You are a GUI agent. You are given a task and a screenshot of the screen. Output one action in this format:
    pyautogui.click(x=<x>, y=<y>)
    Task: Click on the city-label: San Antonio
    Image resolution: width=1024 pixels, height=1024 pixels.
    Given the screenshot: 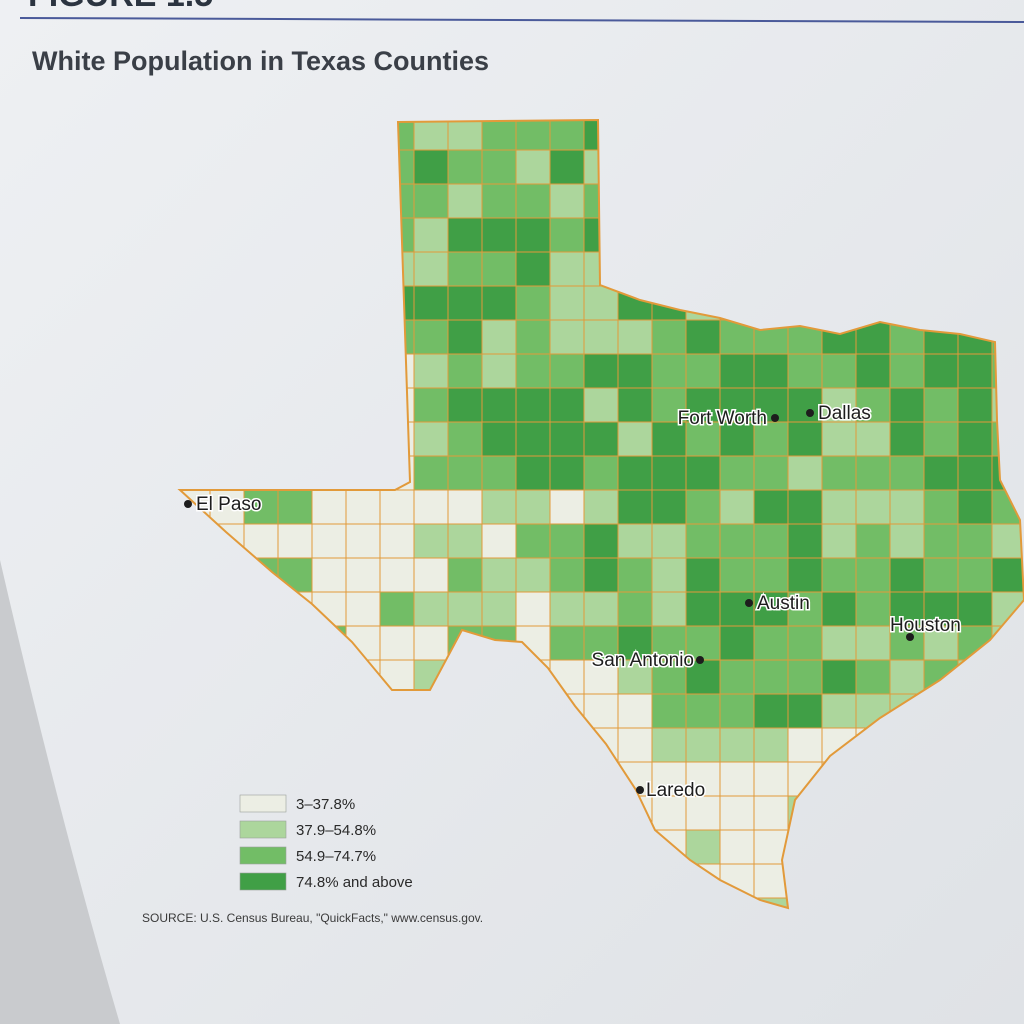 What is the action you would take?
    pyautogui.click(x=643, y=660)
    